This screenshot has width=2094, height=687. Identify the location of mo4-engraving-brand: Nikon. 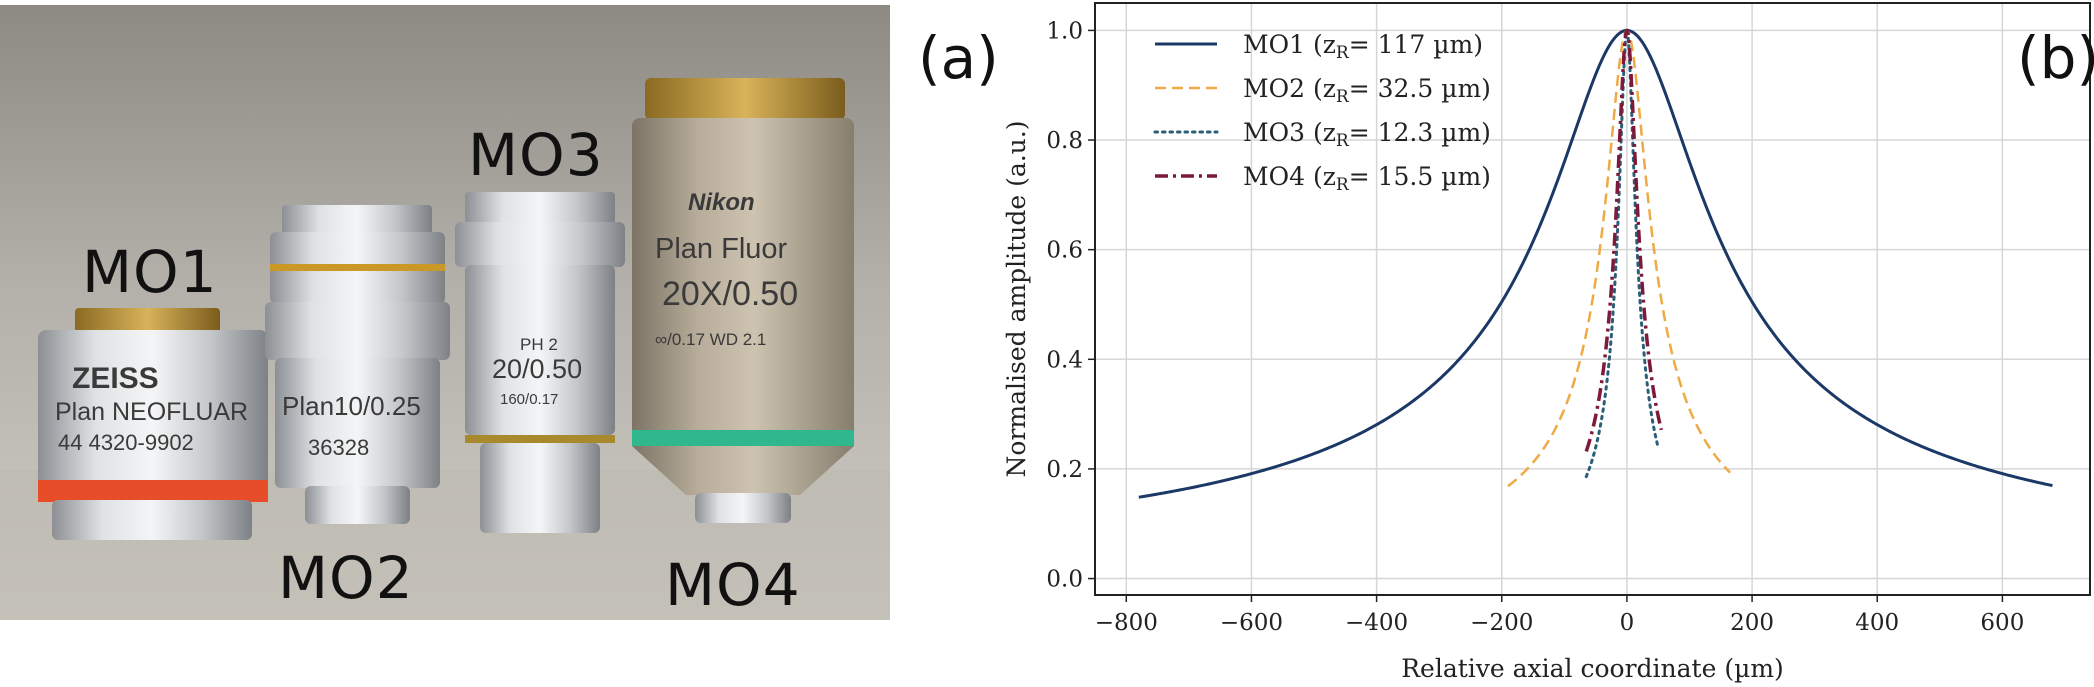
(721, 202).